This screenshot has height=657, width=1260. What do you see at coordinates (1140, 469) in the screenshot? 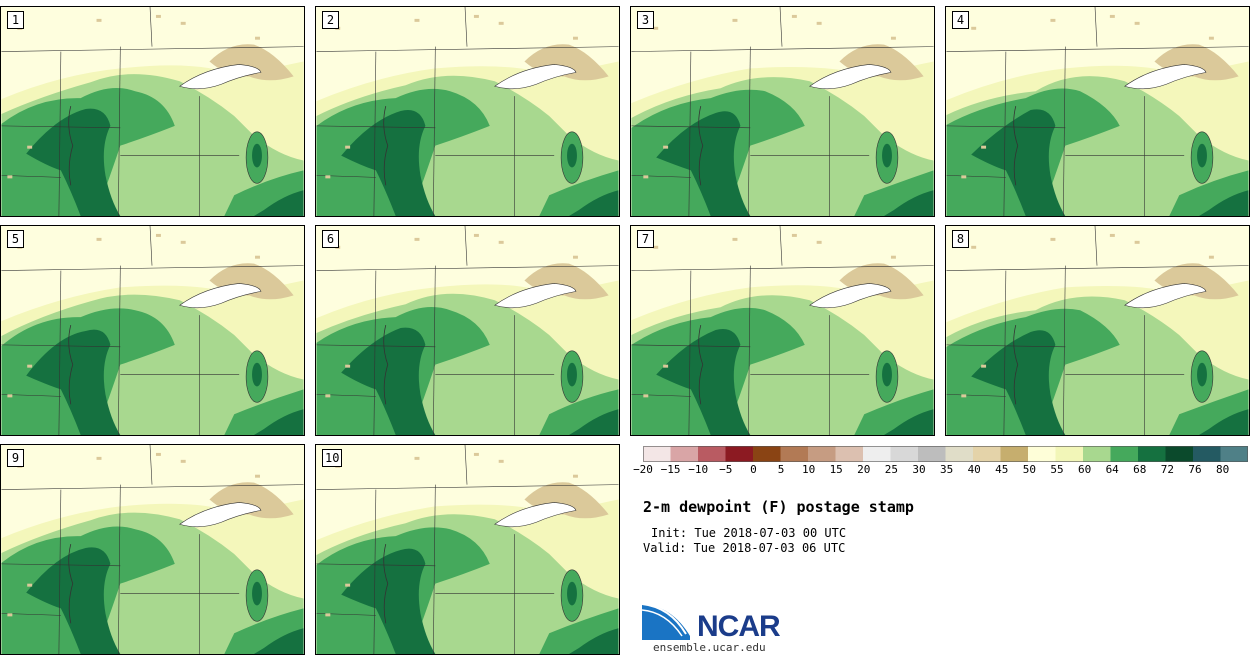
I see `colorbar-tick-label: 68` at bounding box center [1140, 469].